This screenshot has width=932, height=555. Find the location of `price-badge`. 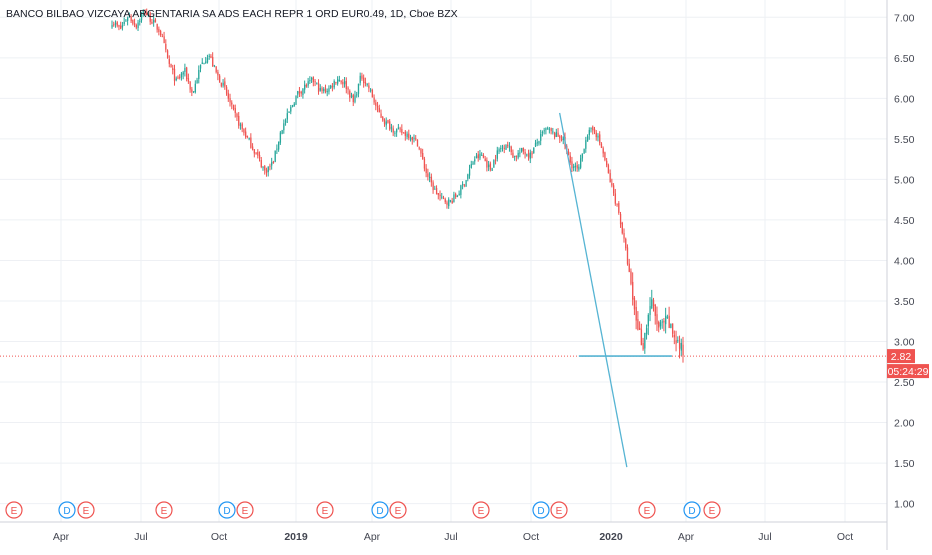

price-badge is located at coordinates (901, 356).